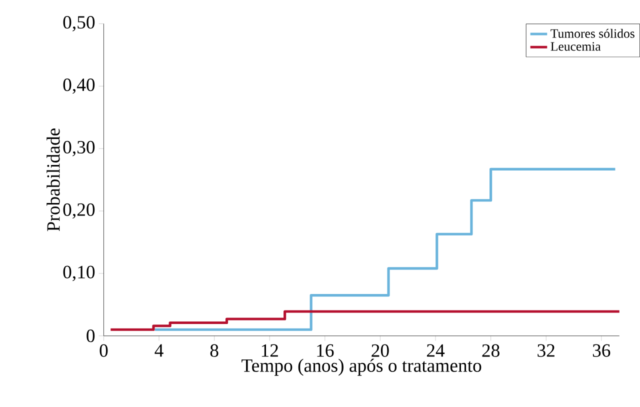 The width and height of the screenshot is (640, 407). What do you see at coordinates (491, 350) in the screenshot?
I see `x-tick-label: 28` at bounding box center [491, 350].